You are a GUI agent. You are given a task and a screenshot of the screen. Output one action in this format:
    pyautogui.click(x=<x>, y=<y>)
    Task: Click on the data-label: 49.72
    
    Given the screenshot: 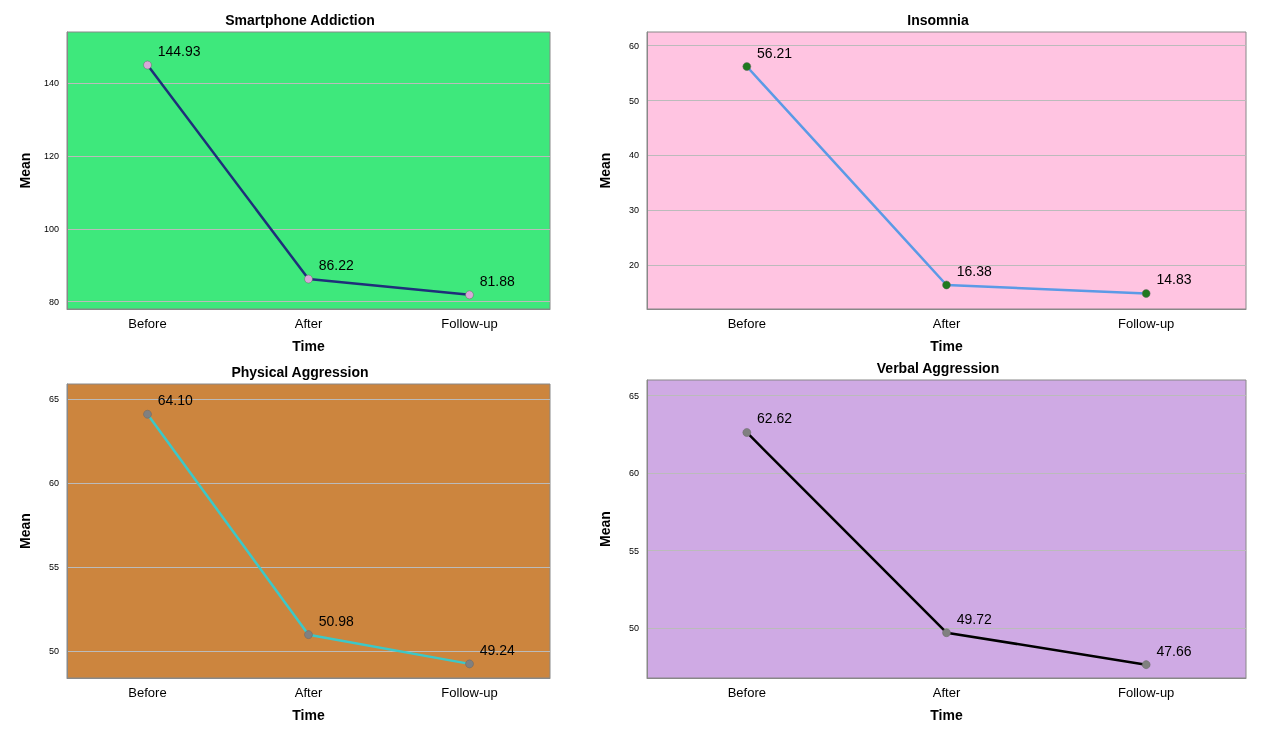 What is the action you would take?
    pyautogui.click(x=974, y=618)
    